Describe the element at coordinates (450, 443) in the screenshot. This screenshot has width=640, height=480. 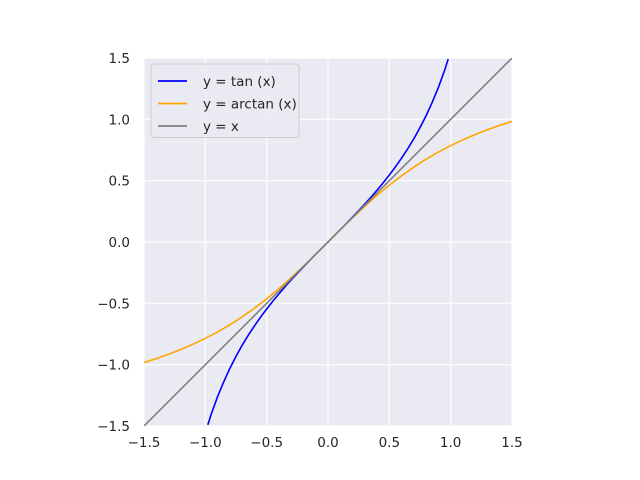
I see `x-tick-label: 1.0` at that location.